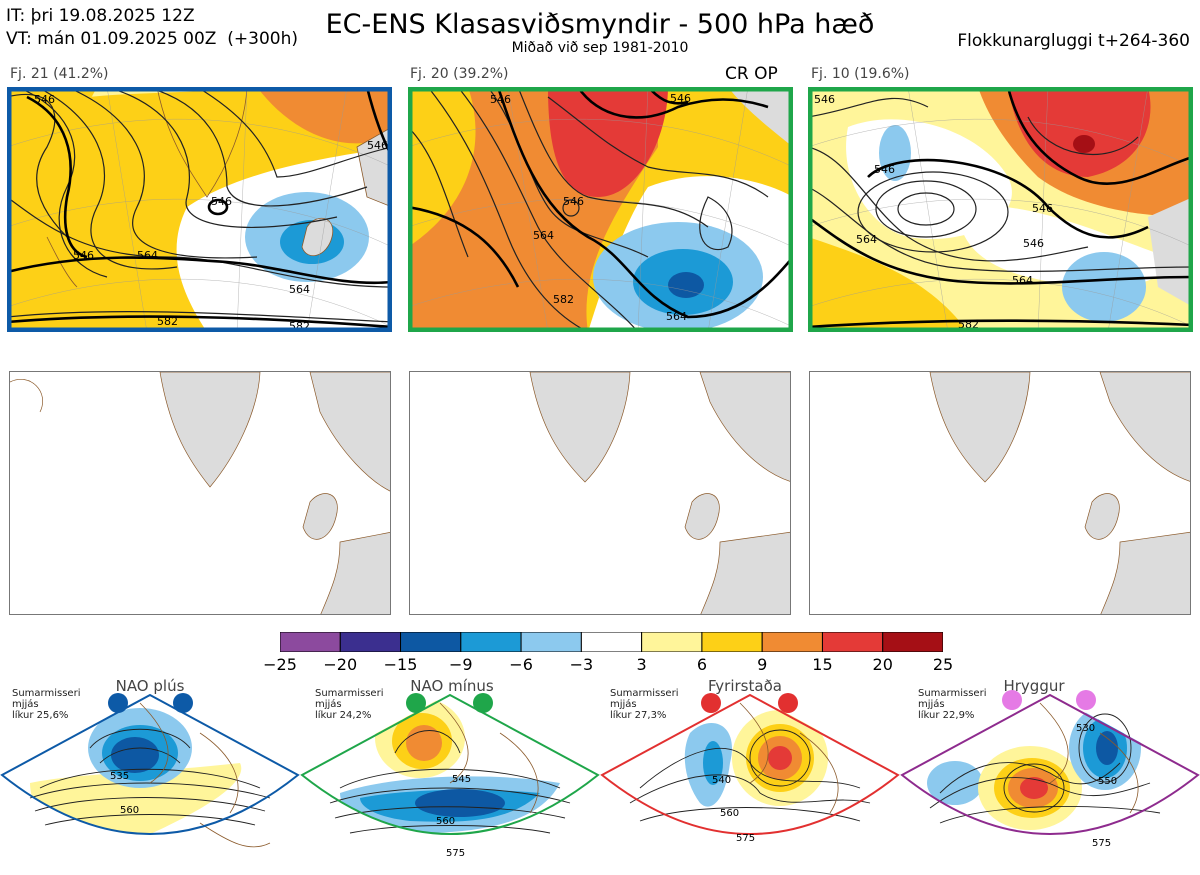 This screenshot has height=875, width=1200. Describe the element at coordinates (641, 664) in the screenshot. I see `colorbar-tick-label: 3` at that location.